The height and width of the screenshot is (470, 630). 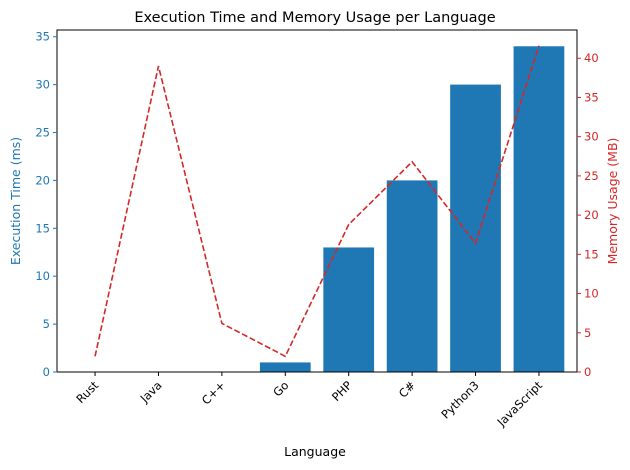 I want to click on y-left-tick-label: 25, so click(x=42, y=133).